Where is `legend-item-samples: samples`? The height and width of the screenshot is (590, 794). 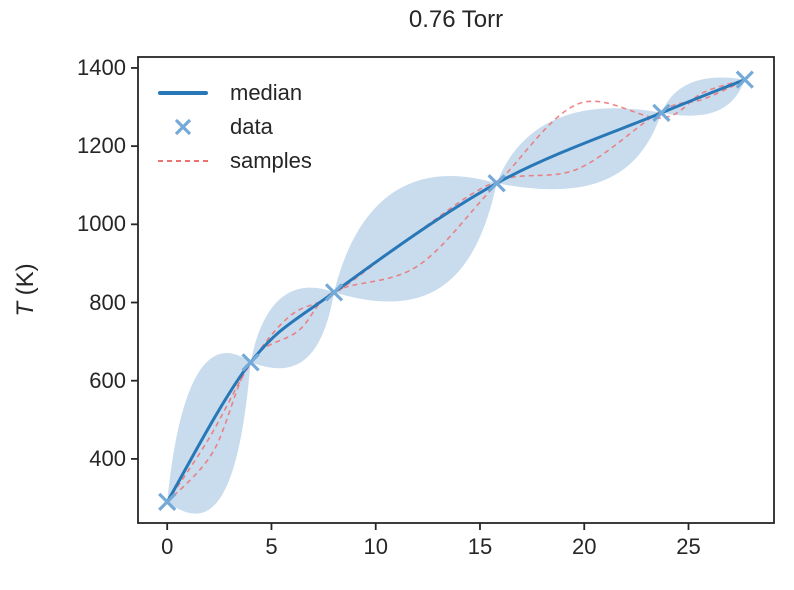
legend-item-samples: samples is located at coordinates (234, 161).